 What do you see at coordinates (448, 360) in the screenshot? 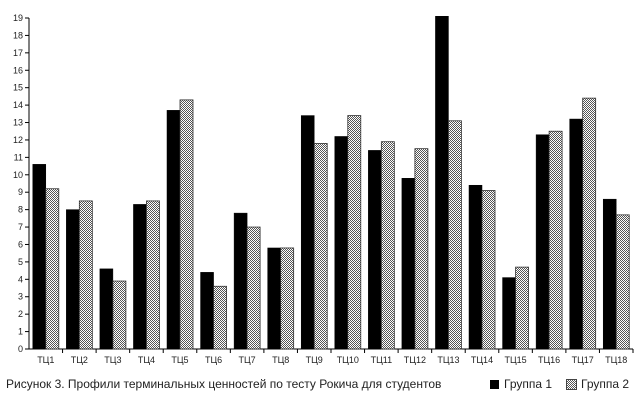
I see `x-tick-label: ТЦ13` at bounding box center [448, 360].